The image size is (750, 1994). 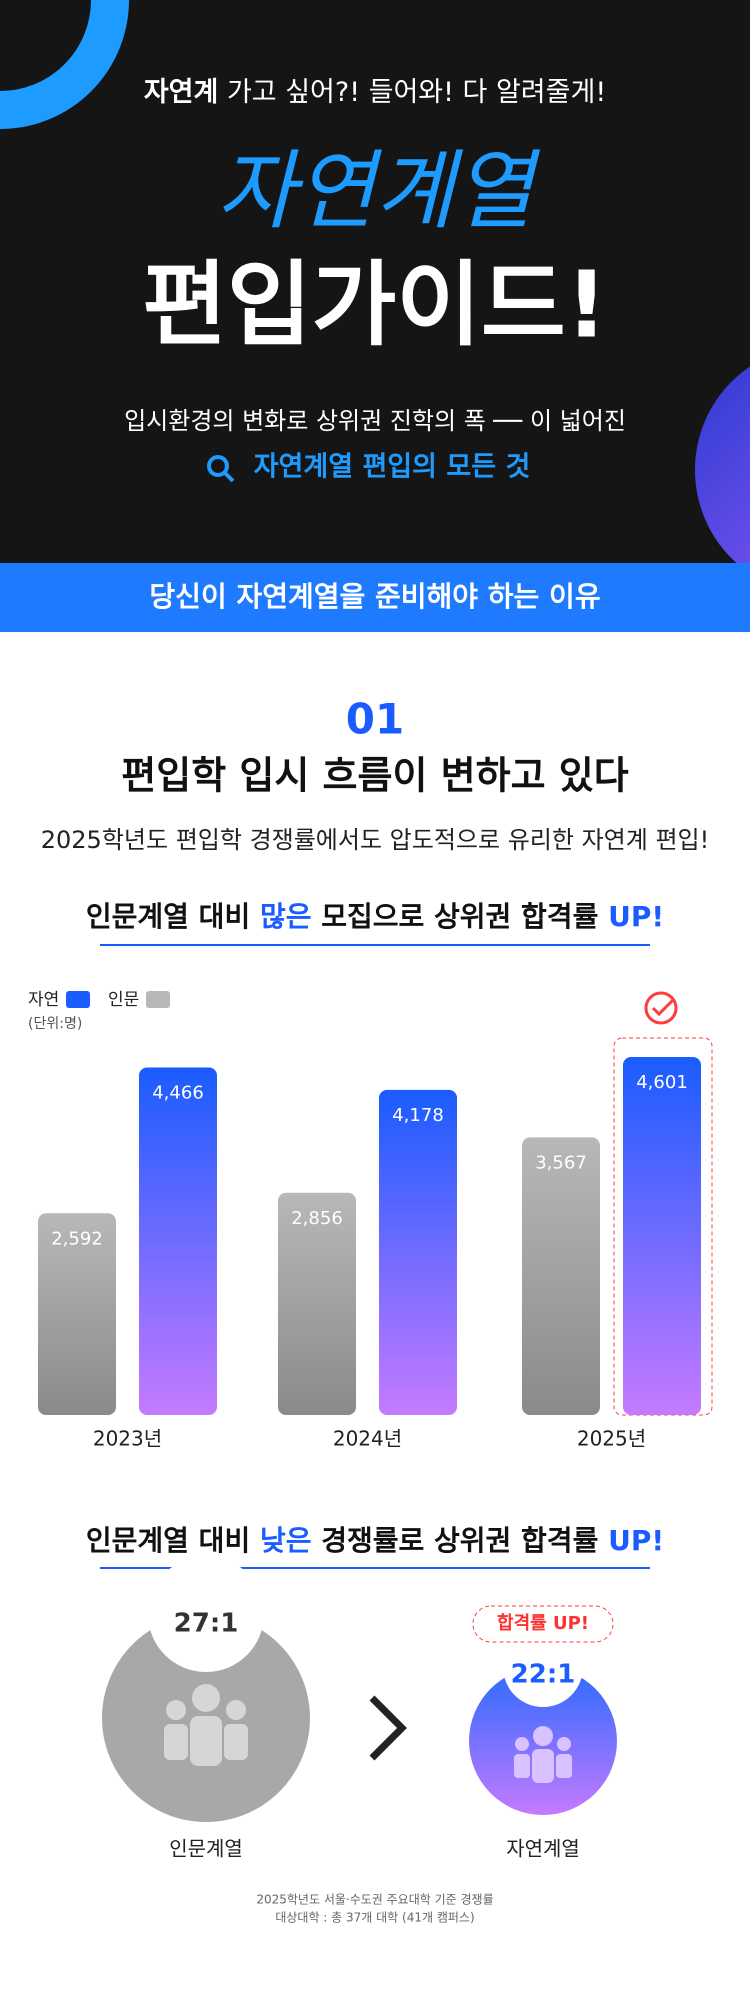 What do you see at coordinates (418, 1115) in the screenshot?
I see `value-label: 4,178` at bounding box center [418, 1115].